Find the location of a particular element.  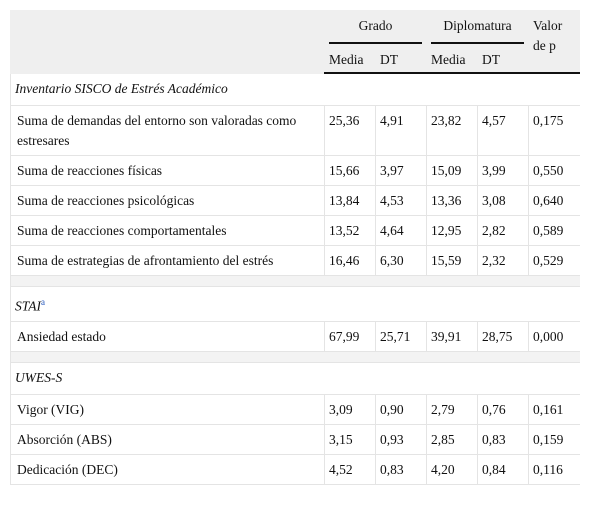

group-label: Grado is located at coordinates (375, 30).